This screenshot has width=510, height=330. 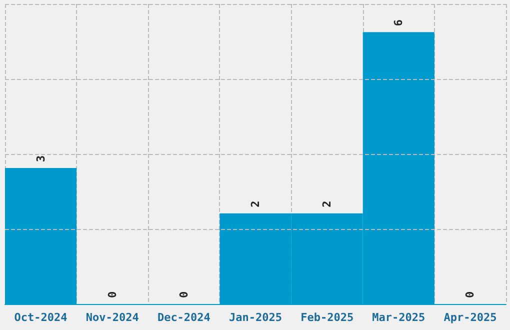 What do you see at coordinates (470, 317) in the screenshot?
I see `x-tick-label: Apr-2025` at bounding box center [470, 317].